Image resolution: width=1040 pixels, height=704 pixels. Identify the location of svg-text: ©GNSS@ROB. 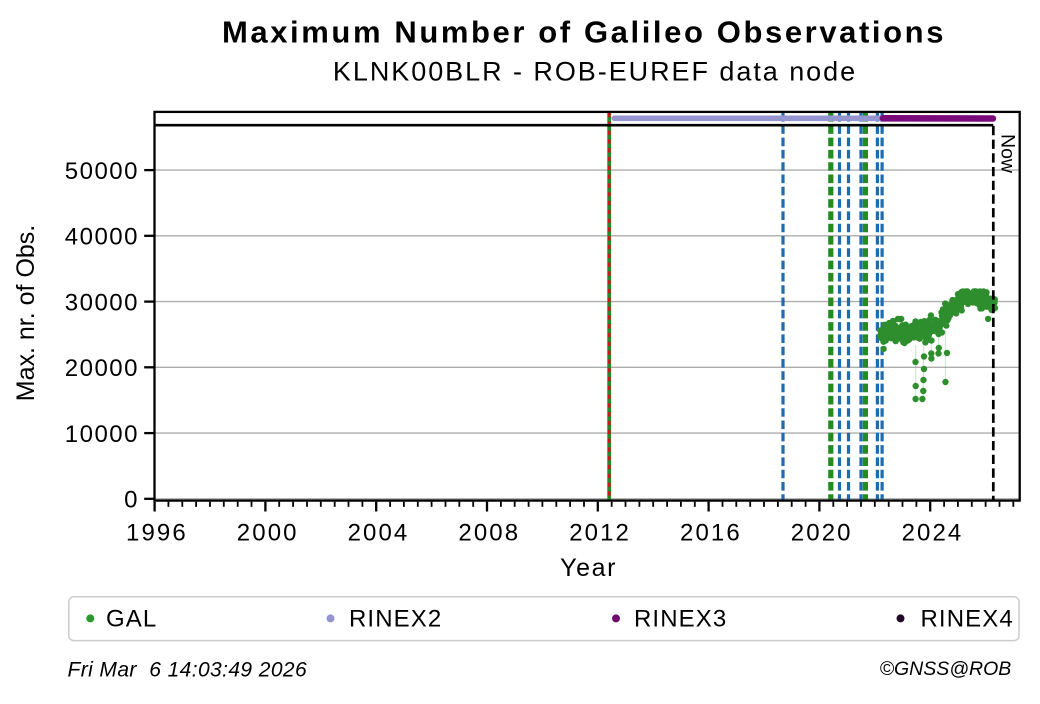
(946, 669).